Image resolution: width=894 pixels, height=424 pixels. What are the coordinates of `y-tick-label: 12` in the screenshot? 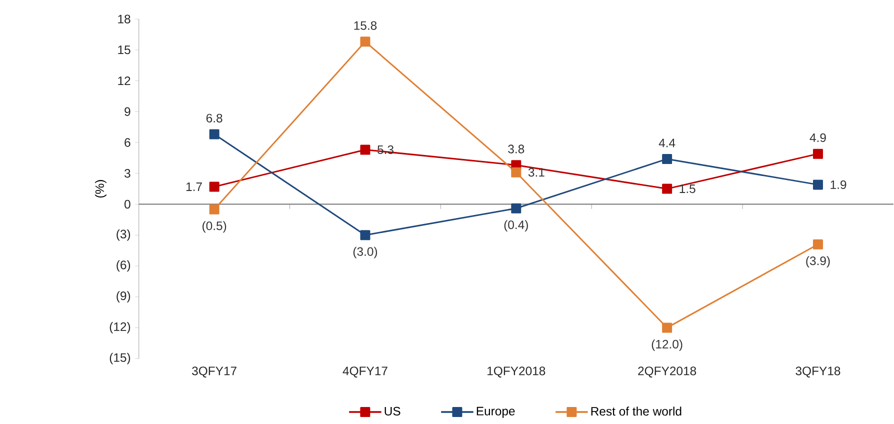 It's located at (124, 80).